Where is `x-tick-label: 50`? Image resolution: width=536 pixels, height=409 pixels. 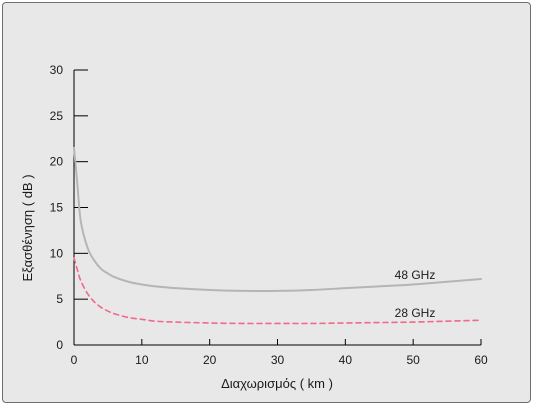
x-tick-label: 50 is located at coordinates (413, 360).